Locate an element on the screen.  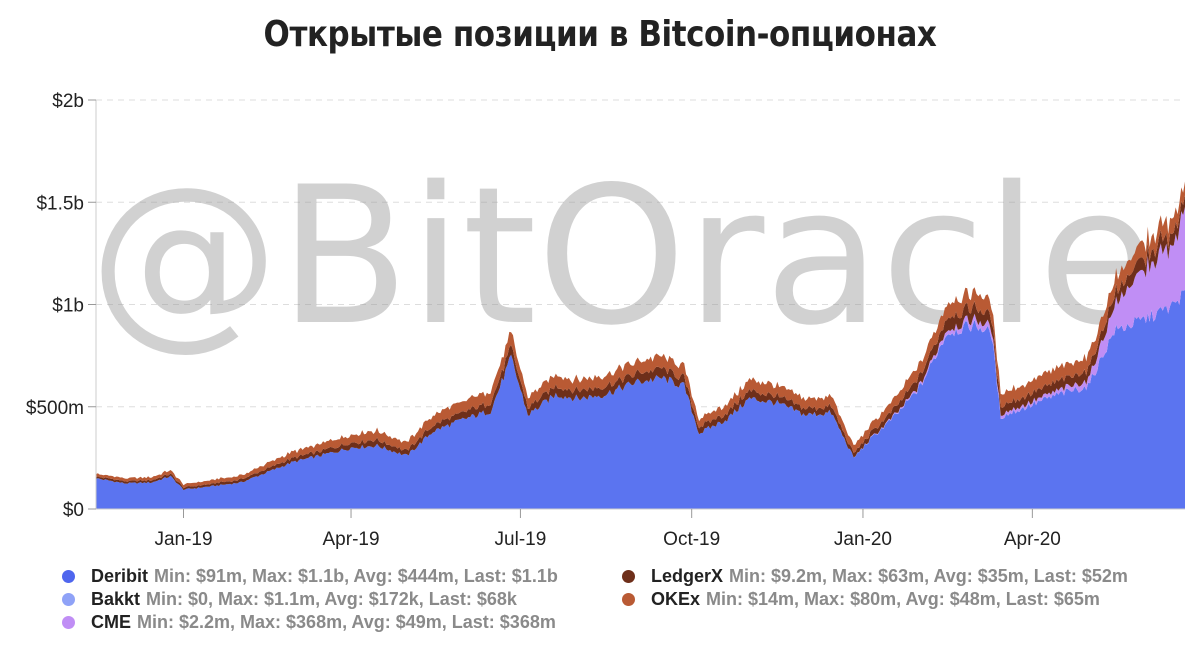
x-tick-label: Jan-20 is located at coordinates (863, 539).